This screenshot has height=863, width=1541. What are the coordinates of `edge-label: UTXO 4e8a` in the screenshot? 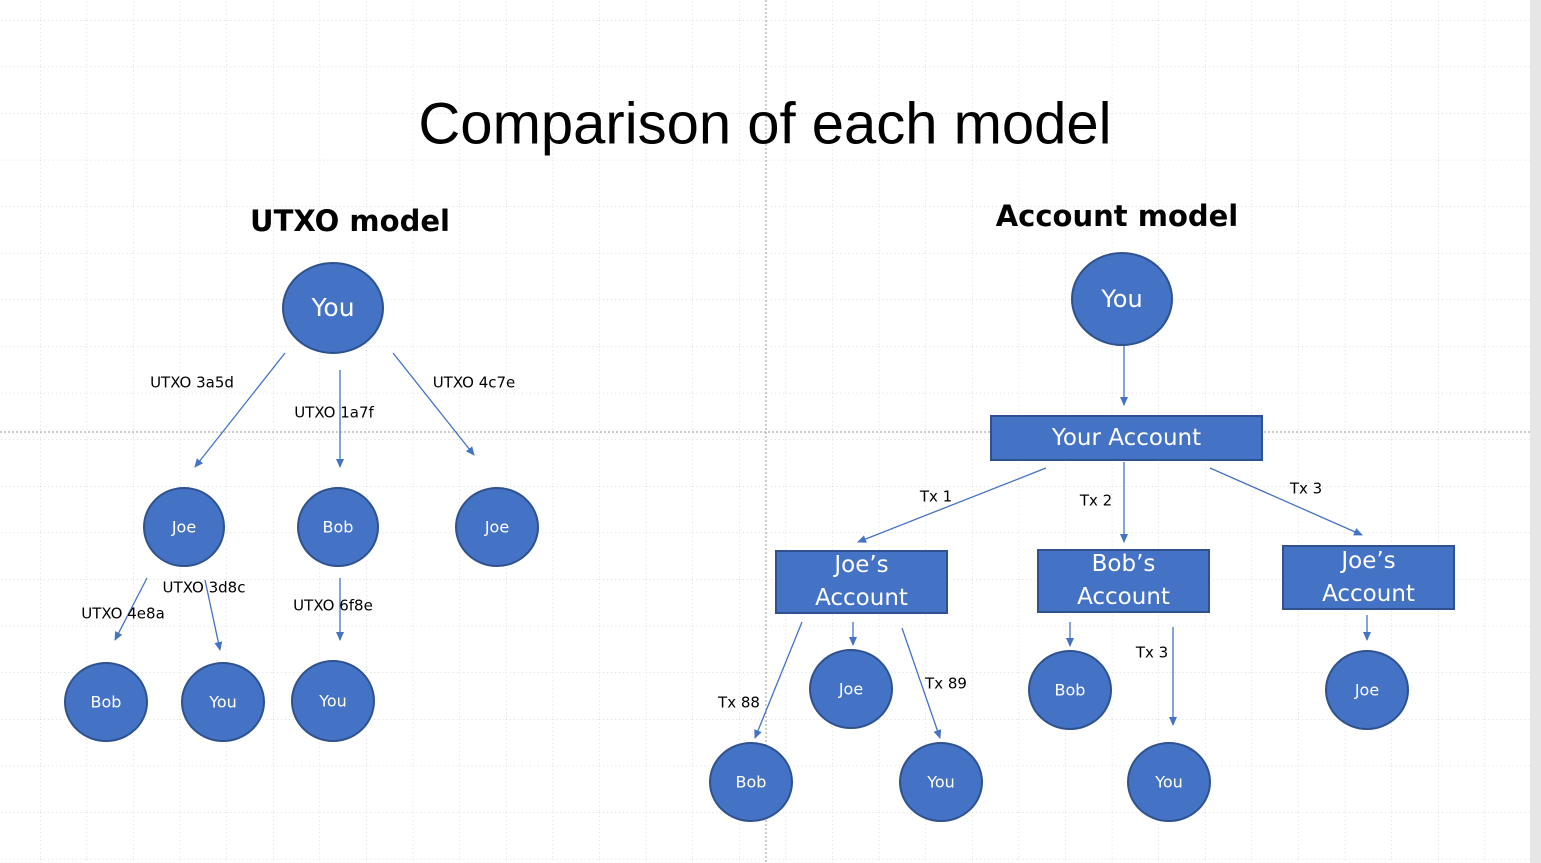 It's located at (123, 614).